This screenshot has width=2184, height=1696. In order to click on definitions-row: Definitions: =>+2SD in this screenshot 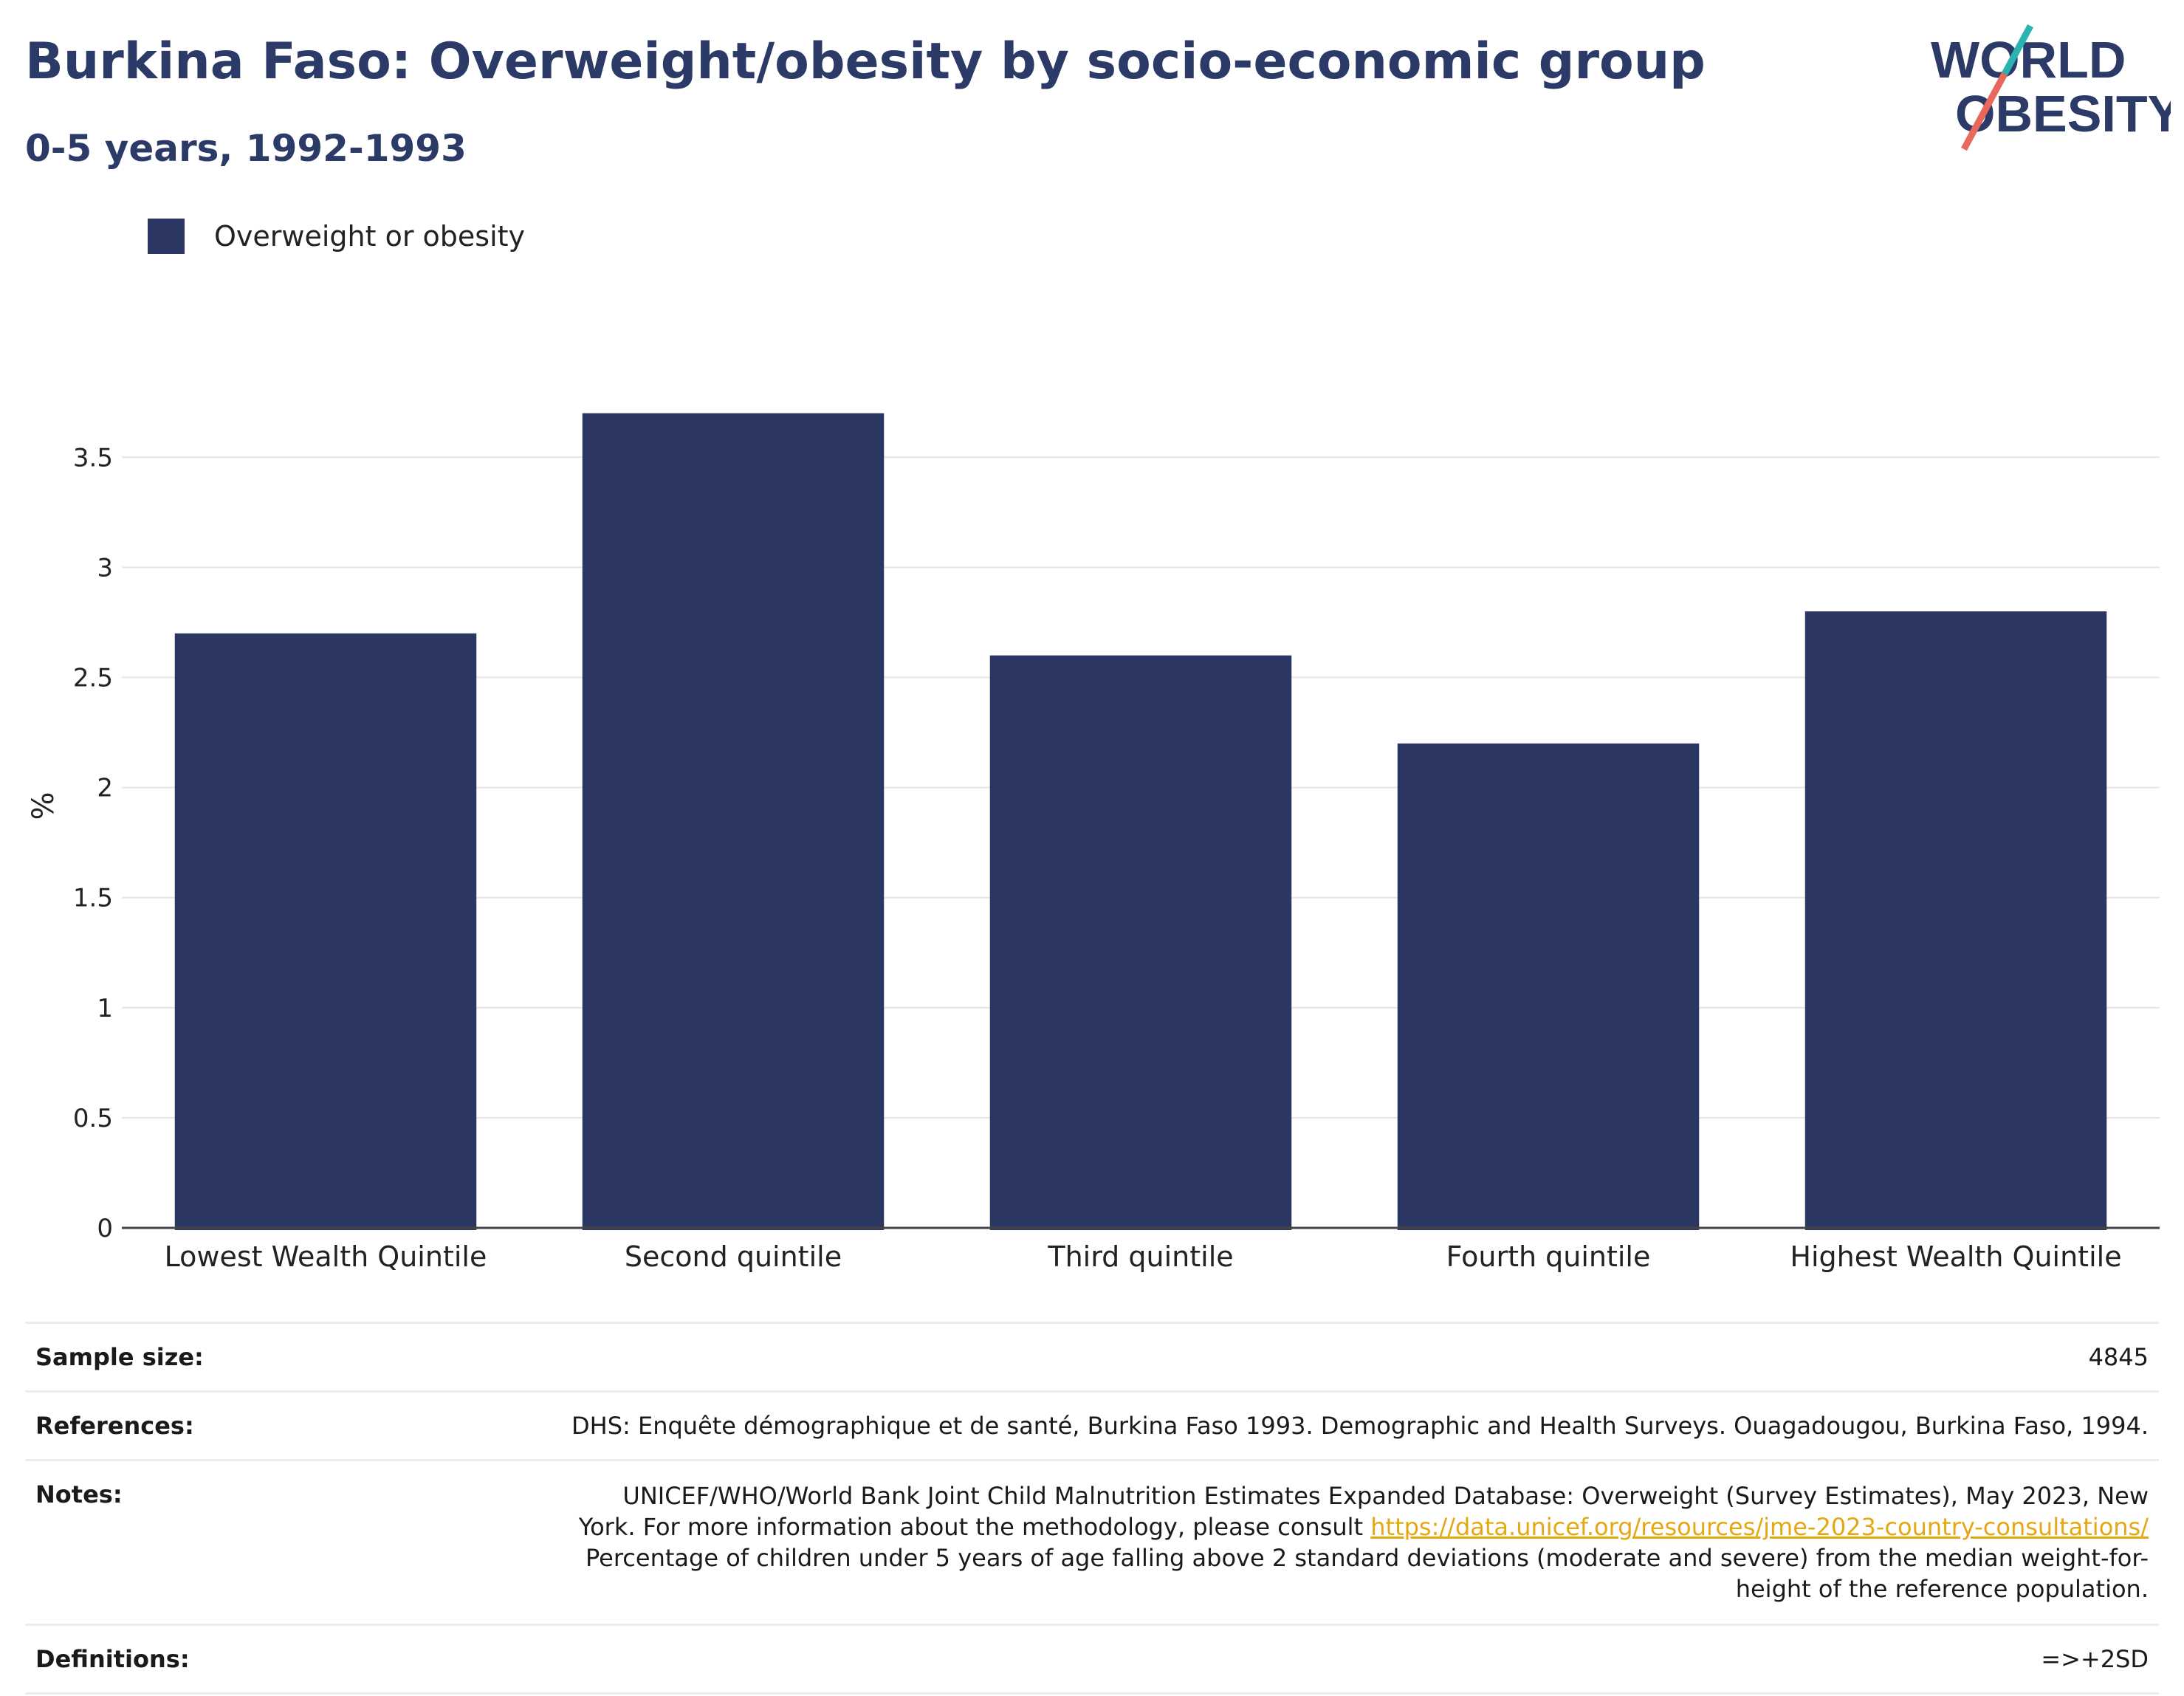, I will do `click(1092, 1659)`.